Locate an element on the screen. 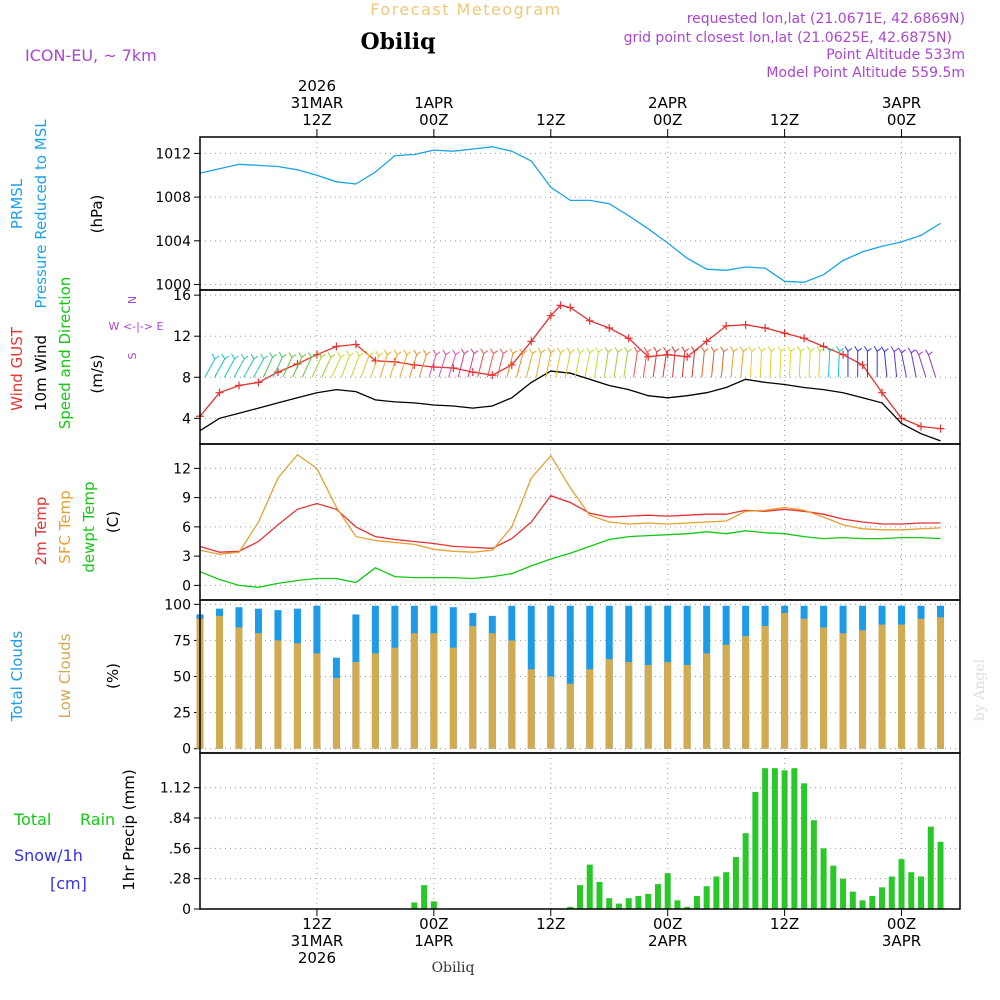 Image resolution: width=1000 pixels, height=1000 pixels. top-axis-label: 2APR is located at coordinates (667, 103).